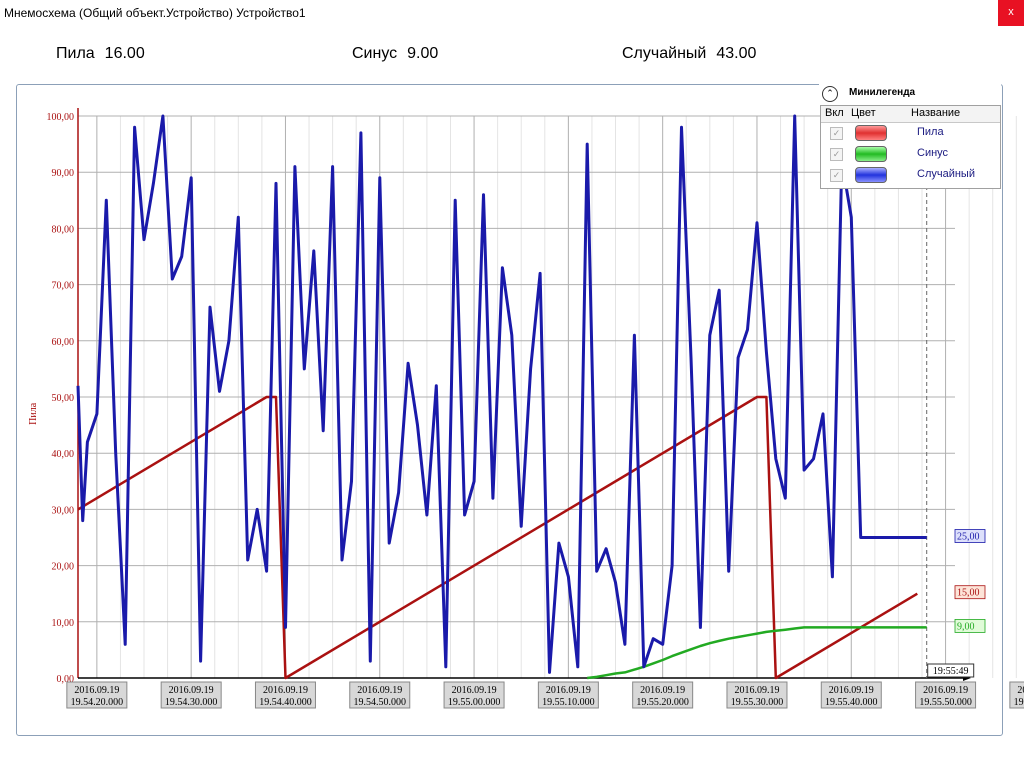 The height and width of the screenshot is (762, 1024). I want to click on y-tick-label: 30,00, so click(63, 510).